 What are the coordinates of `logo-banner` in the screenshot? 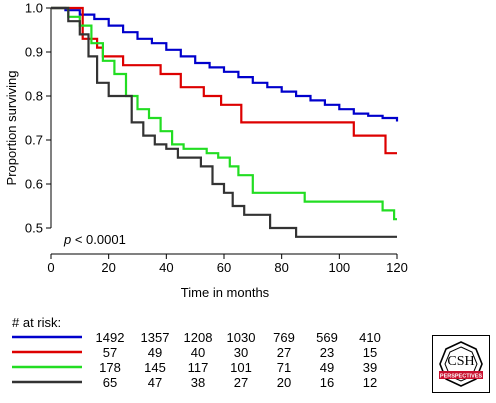 It's located at (461, 375).